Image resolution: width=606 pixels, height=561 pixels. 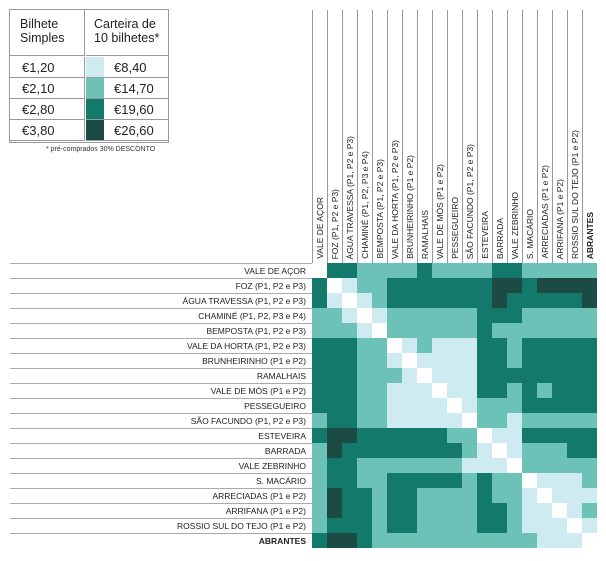 I want to click on column-header: PESSEGUEIRO, so click(x=454, y=136).